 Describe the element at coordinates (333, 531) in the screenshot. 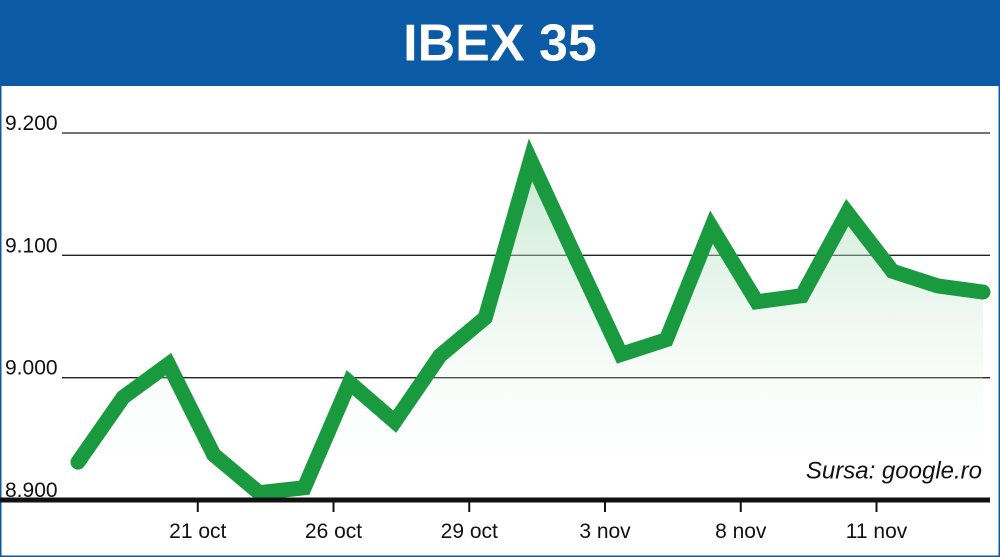

I see `x-tick-label: 26 oct` at that location.